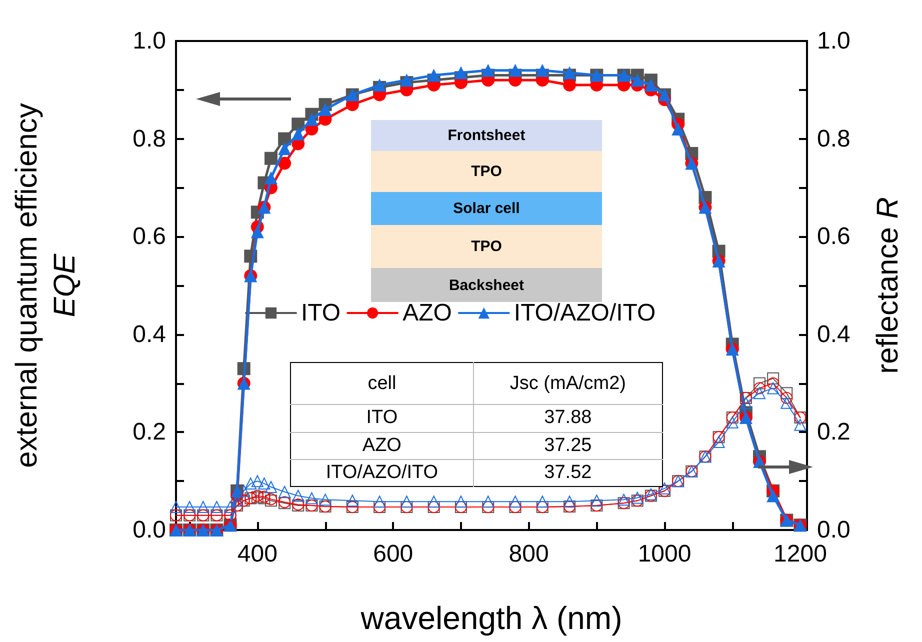  I want to click on x-tick-label: 400, so click(257, 554).